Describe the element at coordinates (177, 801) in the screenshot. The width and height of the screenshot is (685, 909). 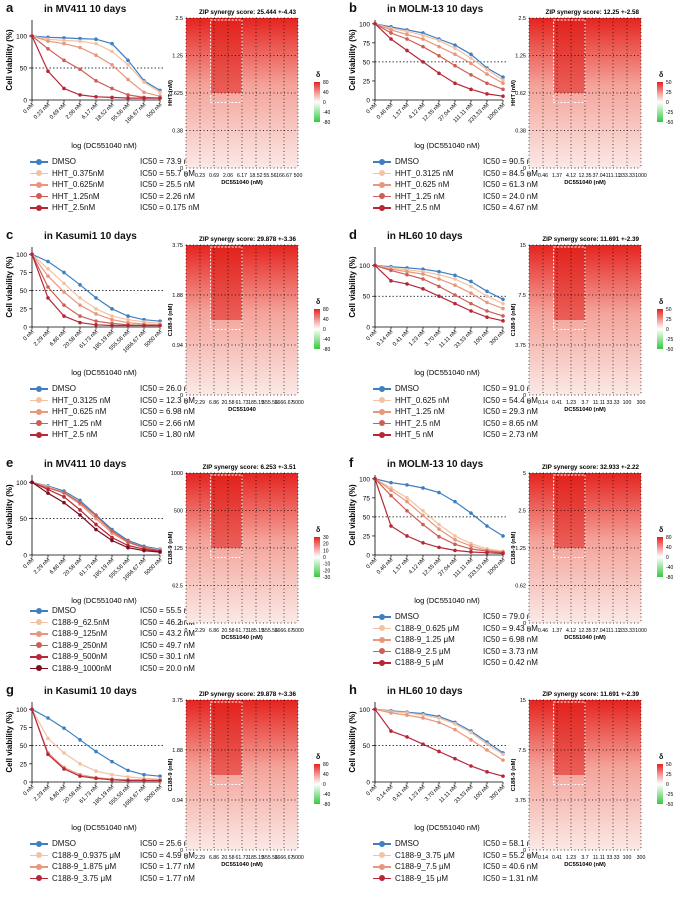
I see `synergy-y-tick: 0.94` at that location.